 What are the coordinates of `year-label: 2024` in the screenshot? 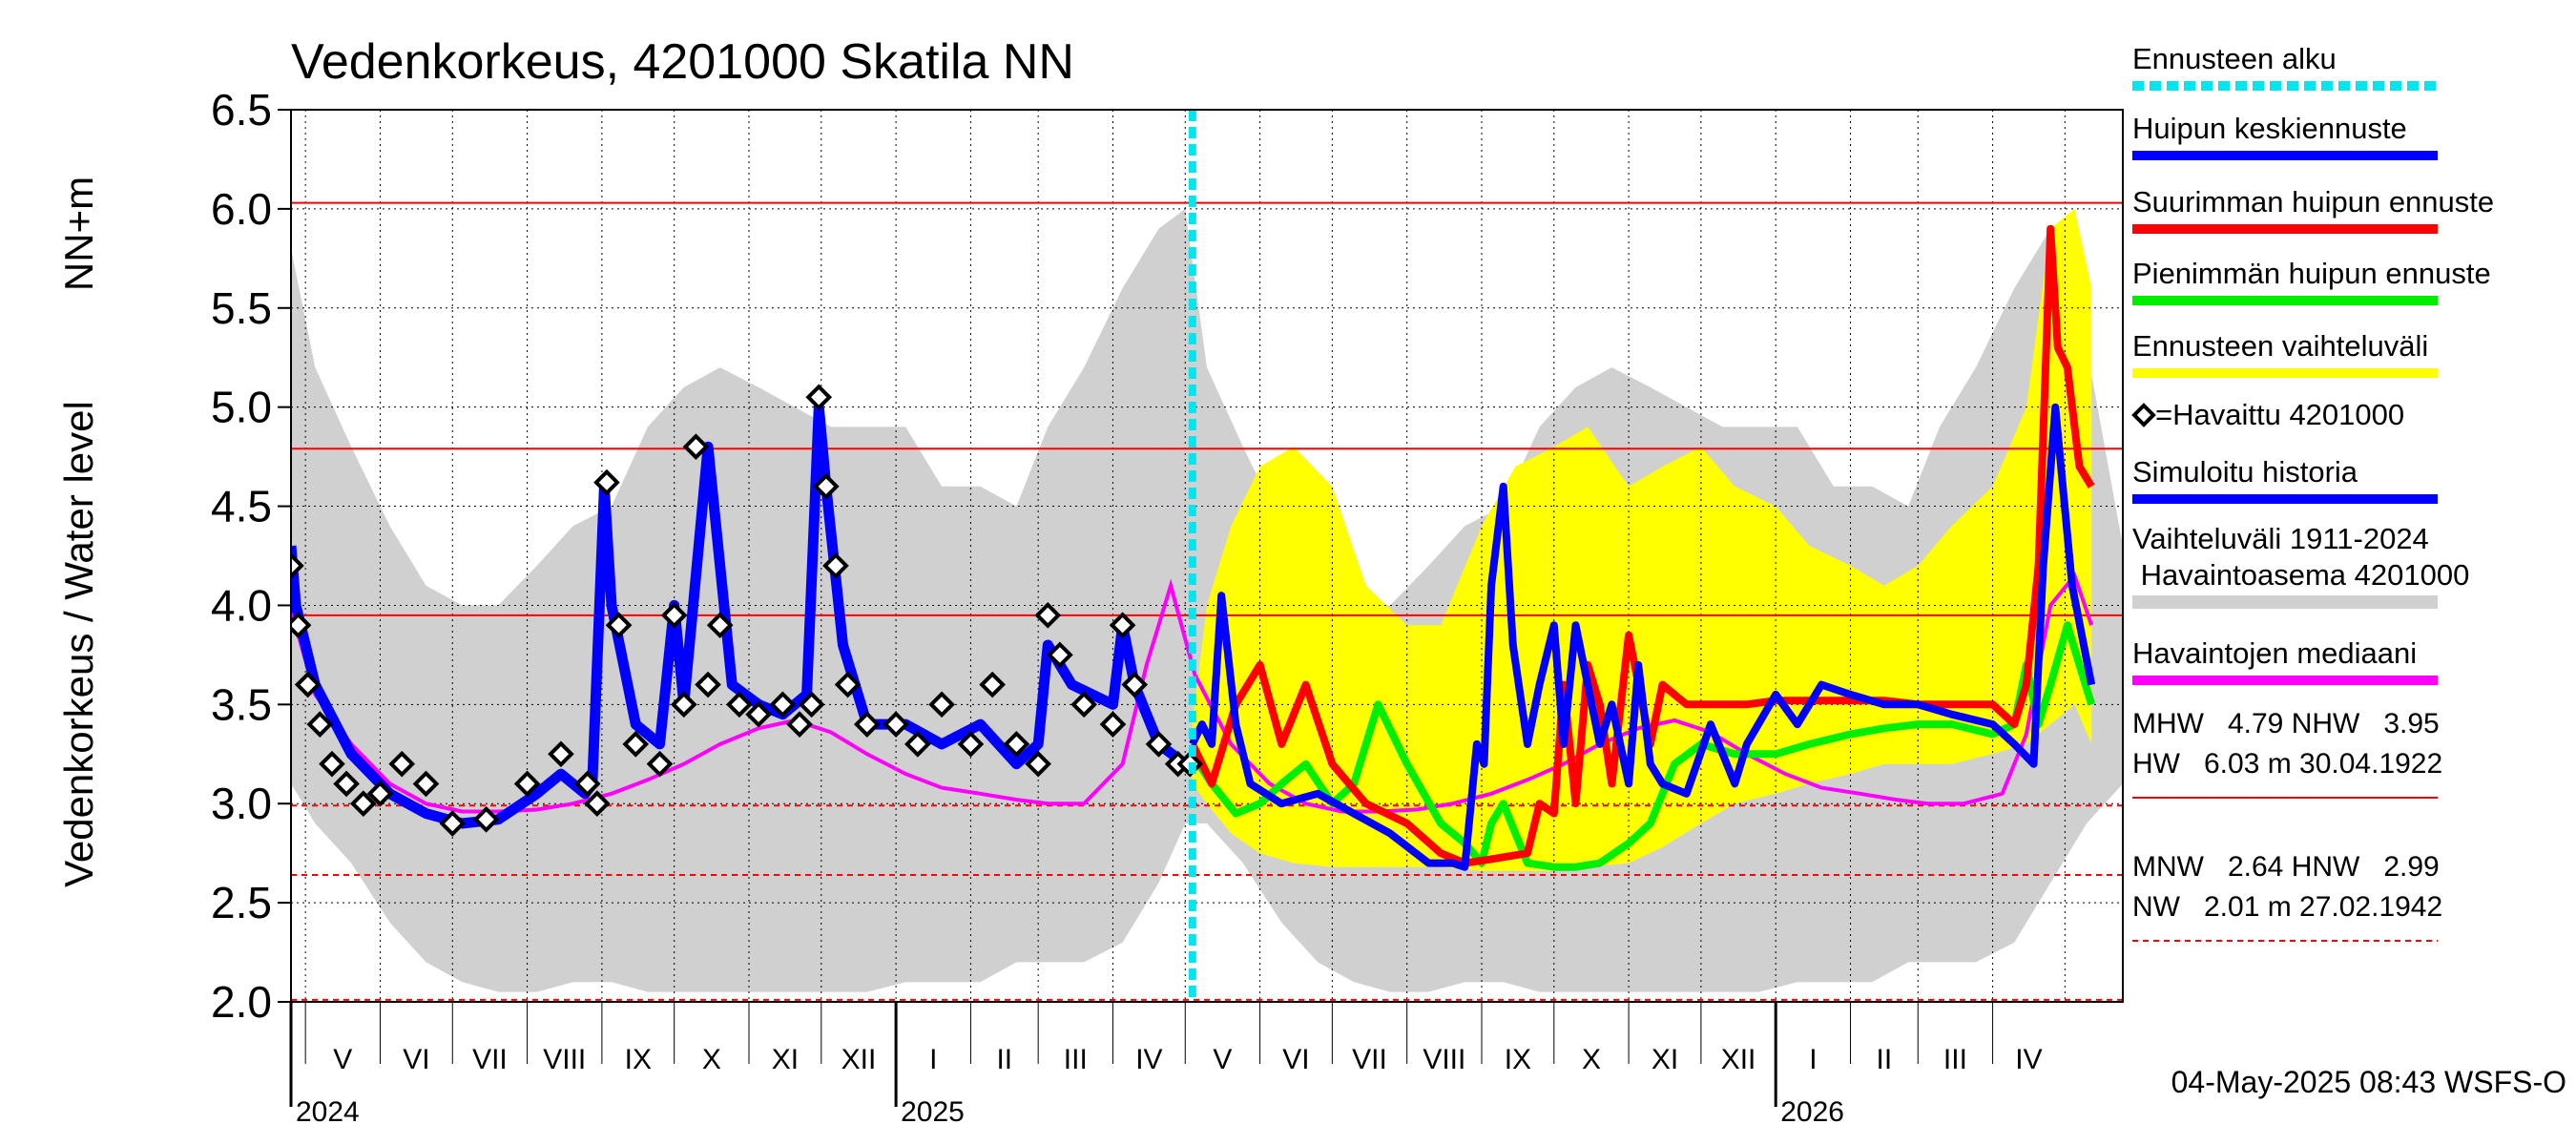 It's located at (328, 1112).